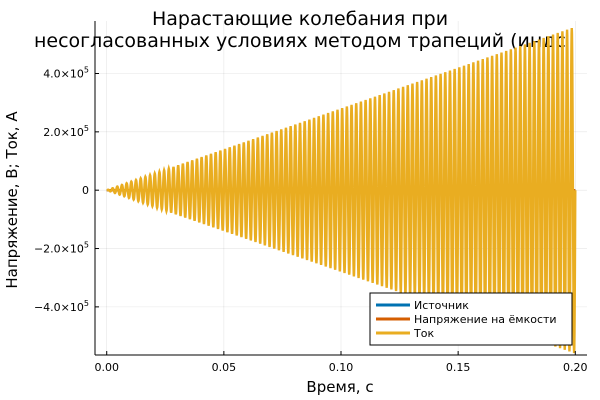 Image resolution: width=600 pixels, height=400 pixels. What do you see at coordinates (224, 367) in the screenshot?
I see `x-tick-label-1: 0.05` at bounding box center [224, 367].